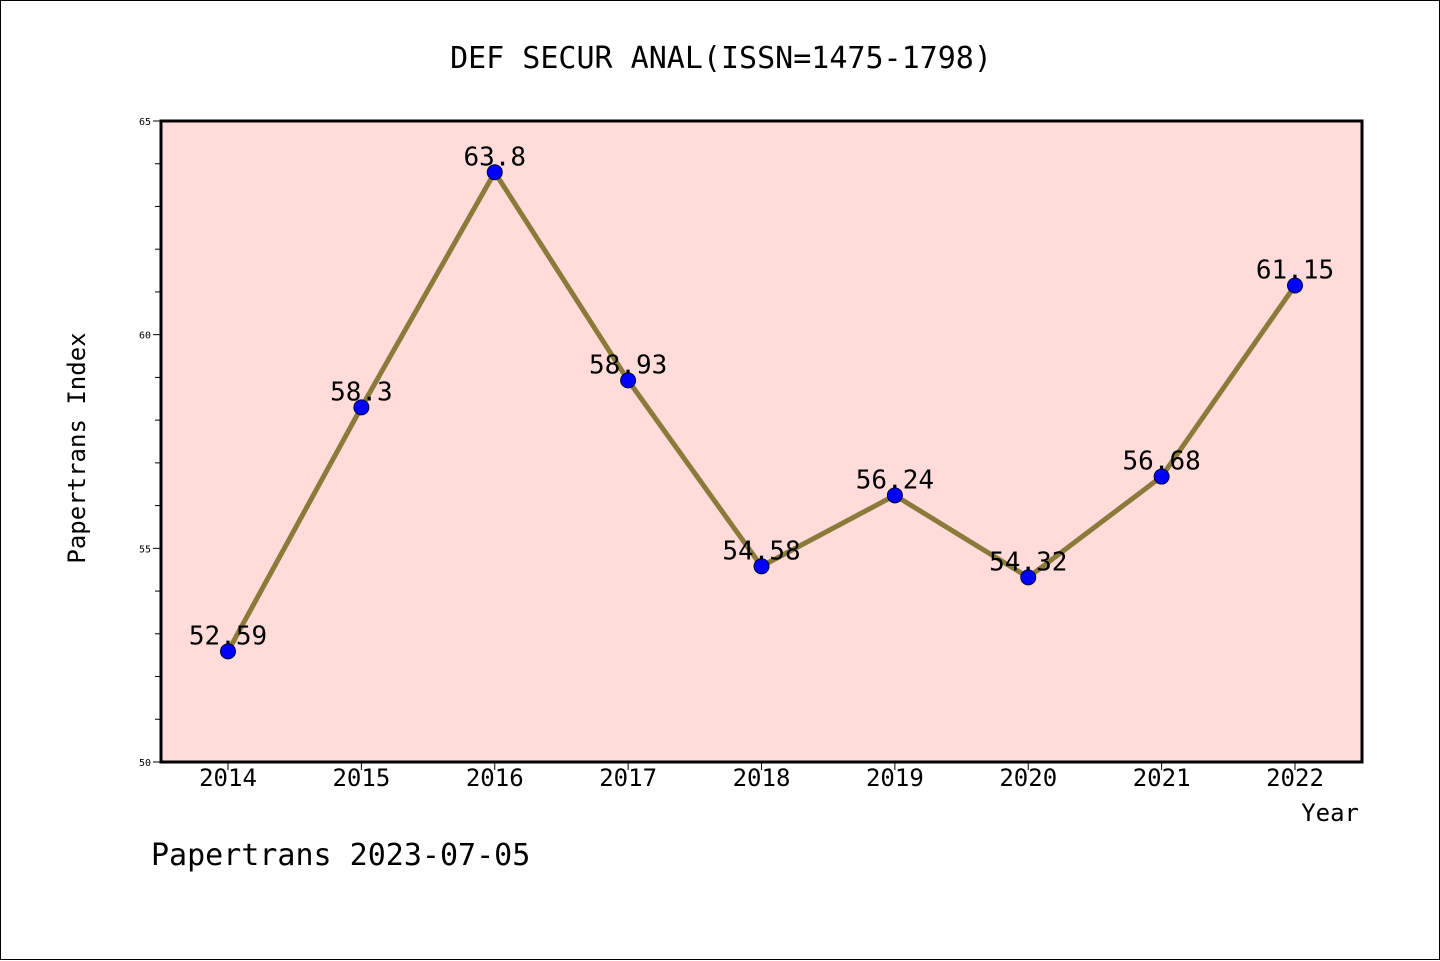 The image size is (1440, 961). I want to click on data-point-label: 56.24, so click(895, 480).